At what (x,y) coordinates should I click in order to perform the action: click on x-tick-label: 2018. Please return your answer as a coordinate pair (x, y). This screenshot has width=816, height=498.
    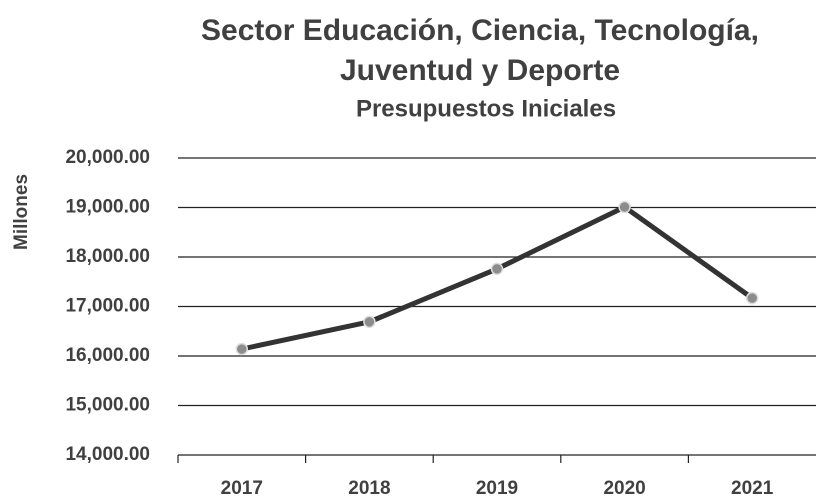
    Looking at the image, I should click on (369, 488).